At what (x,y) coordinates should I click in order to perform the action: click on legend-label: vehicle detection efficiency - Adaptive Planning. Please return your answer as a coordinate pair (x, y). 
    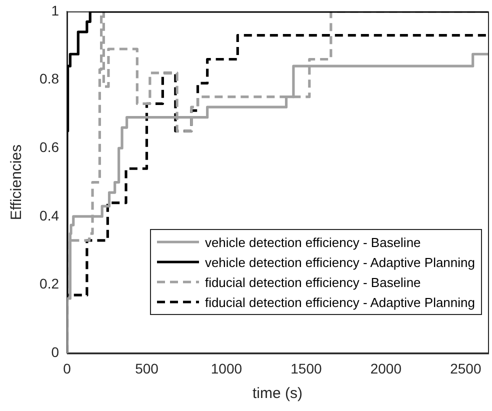
    Looking at the image, I should click on (339, 262).